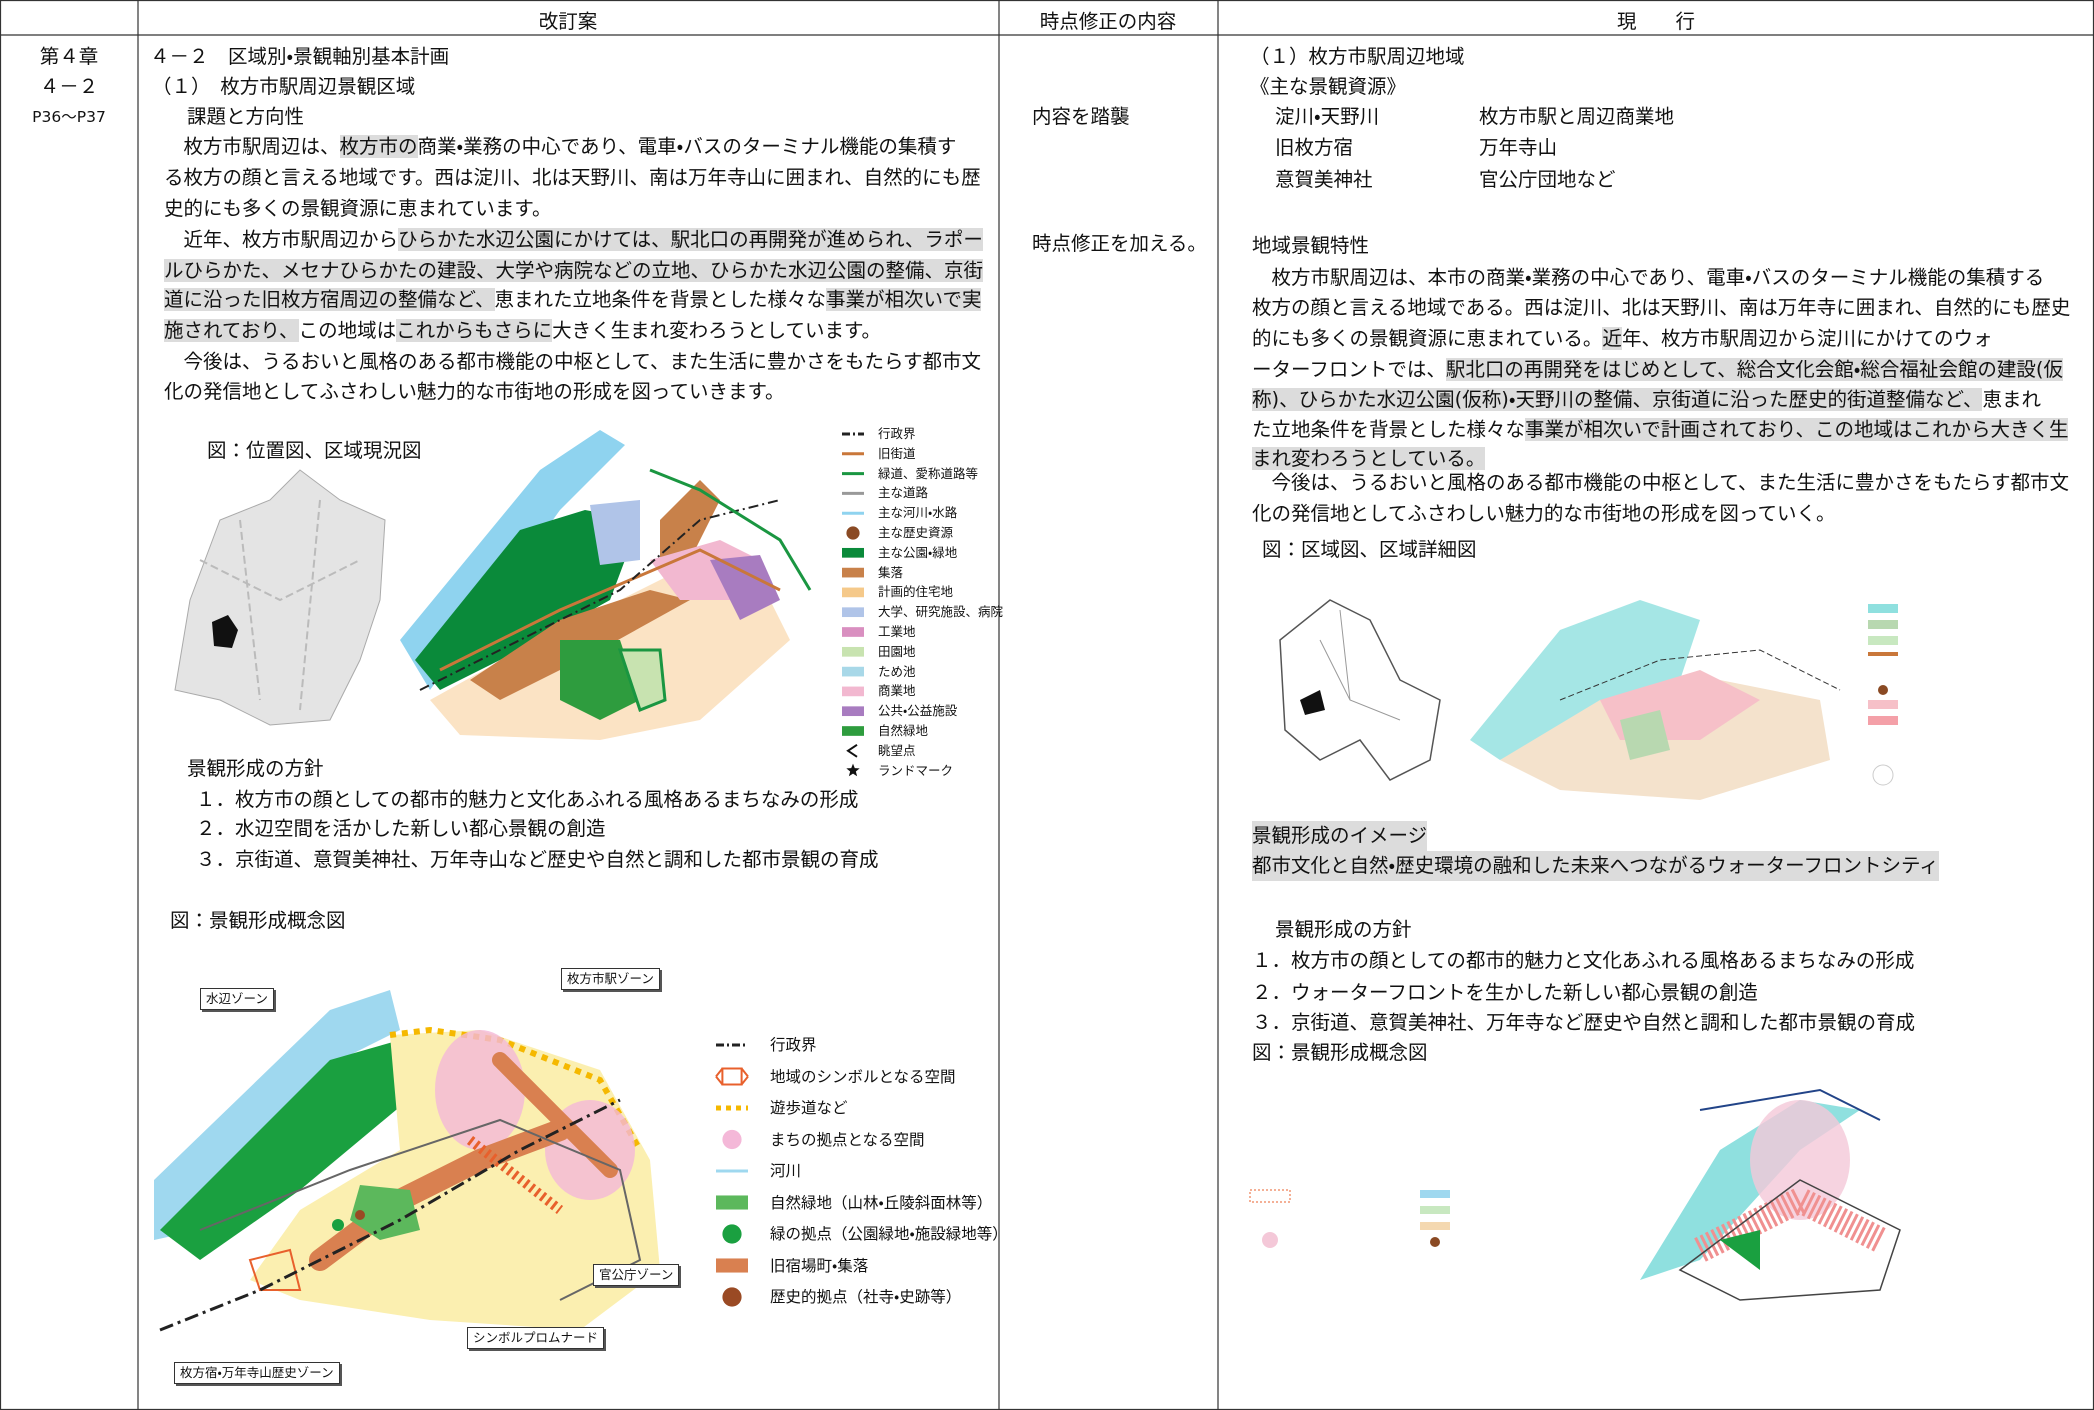  What do you see at coordinates (347, 330) in the screenshot?
I see `text: この地域は` at bounding box center [347, 330].